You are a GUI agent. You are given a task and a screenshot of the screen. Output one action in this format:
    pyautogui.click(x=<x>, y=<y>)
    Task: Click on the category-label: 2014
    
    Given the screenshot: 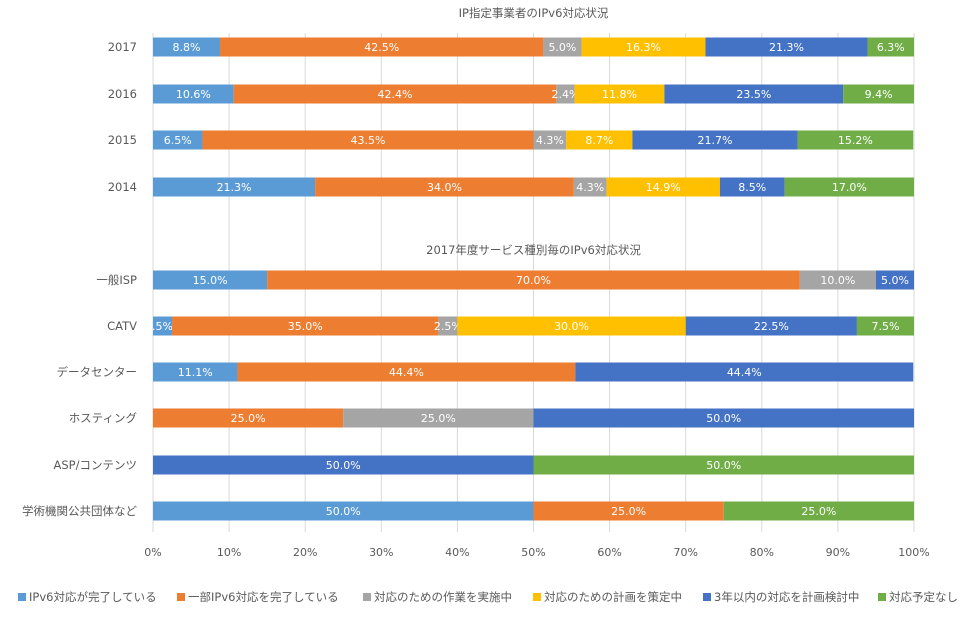 What is the action you would take?
    pyautogui.click(x=122, y=187)
    